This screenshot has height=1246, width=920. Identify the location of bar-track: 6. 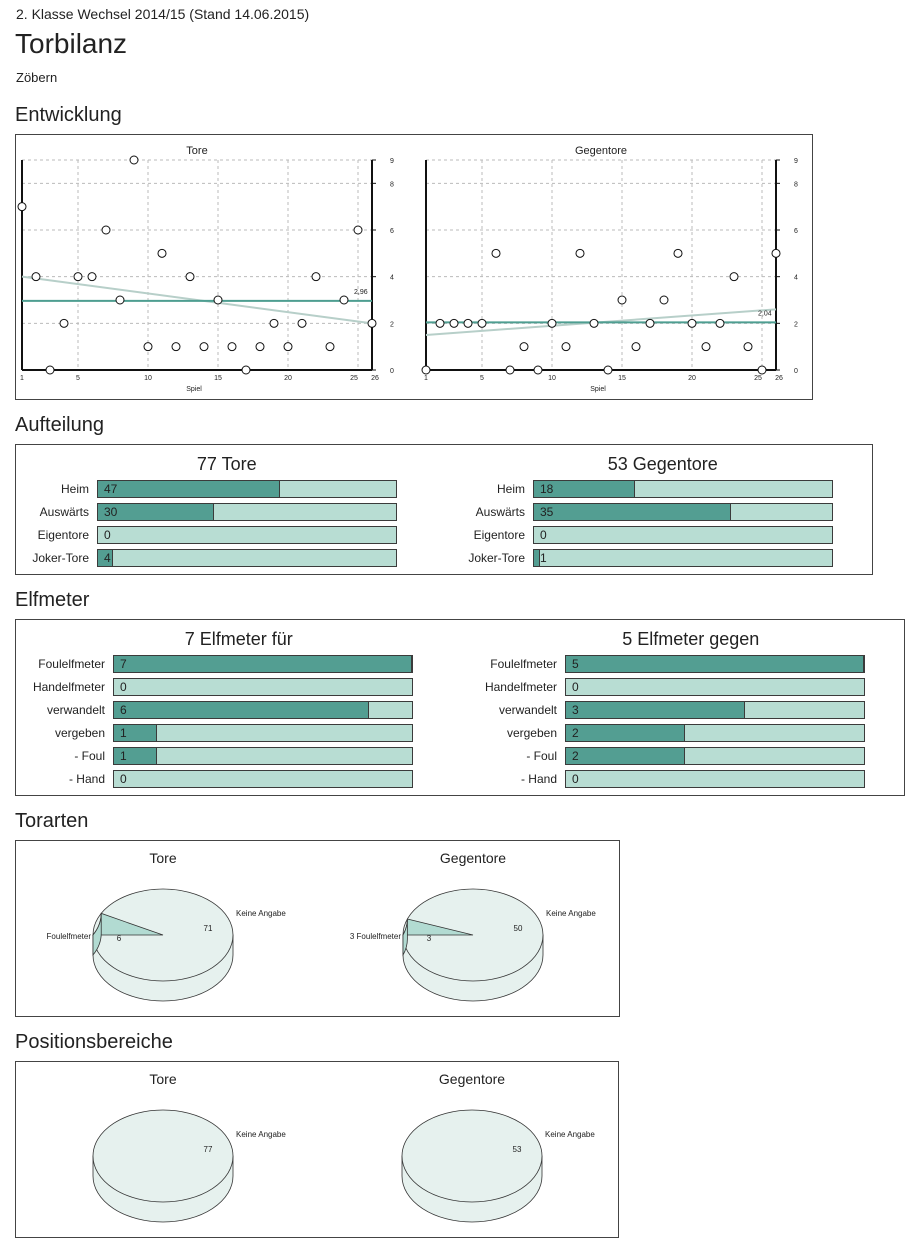
(263, 710).